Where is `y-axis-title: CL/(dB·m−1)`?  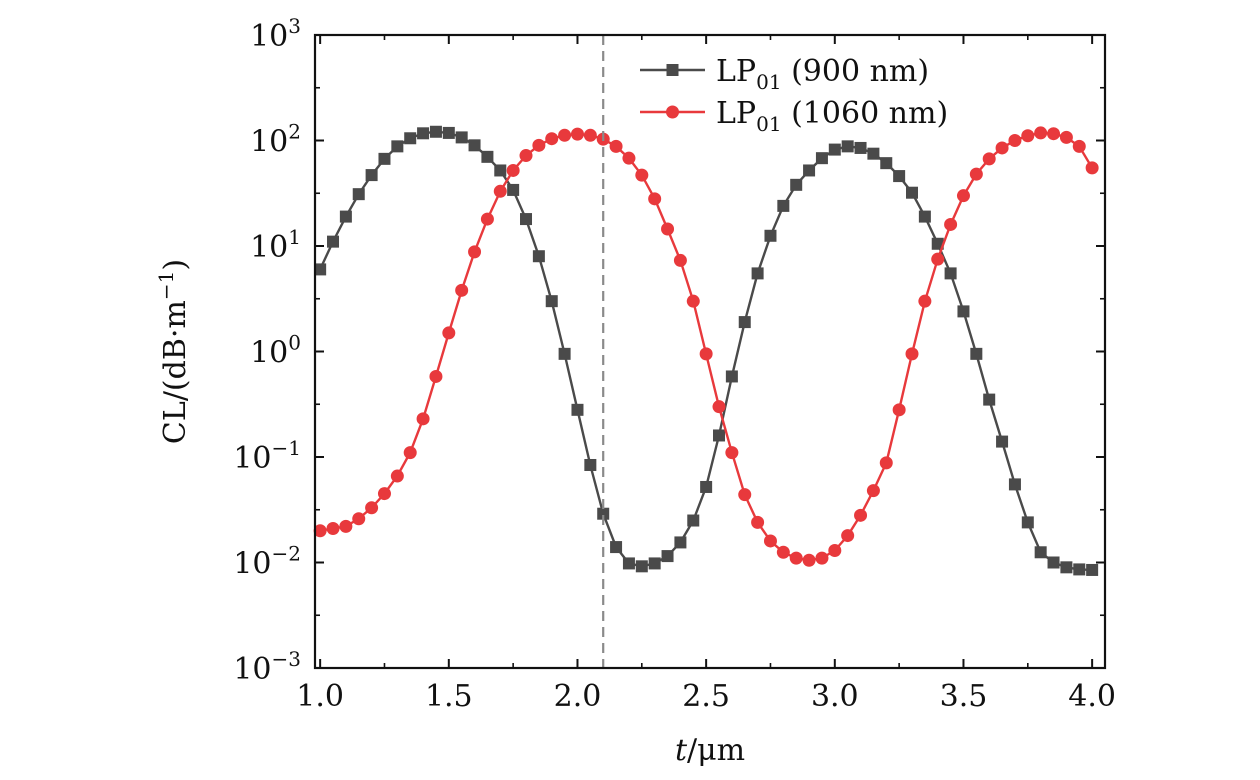 y-axis-title: CL/(dB·m−1) is located at coordinates (173, 351).